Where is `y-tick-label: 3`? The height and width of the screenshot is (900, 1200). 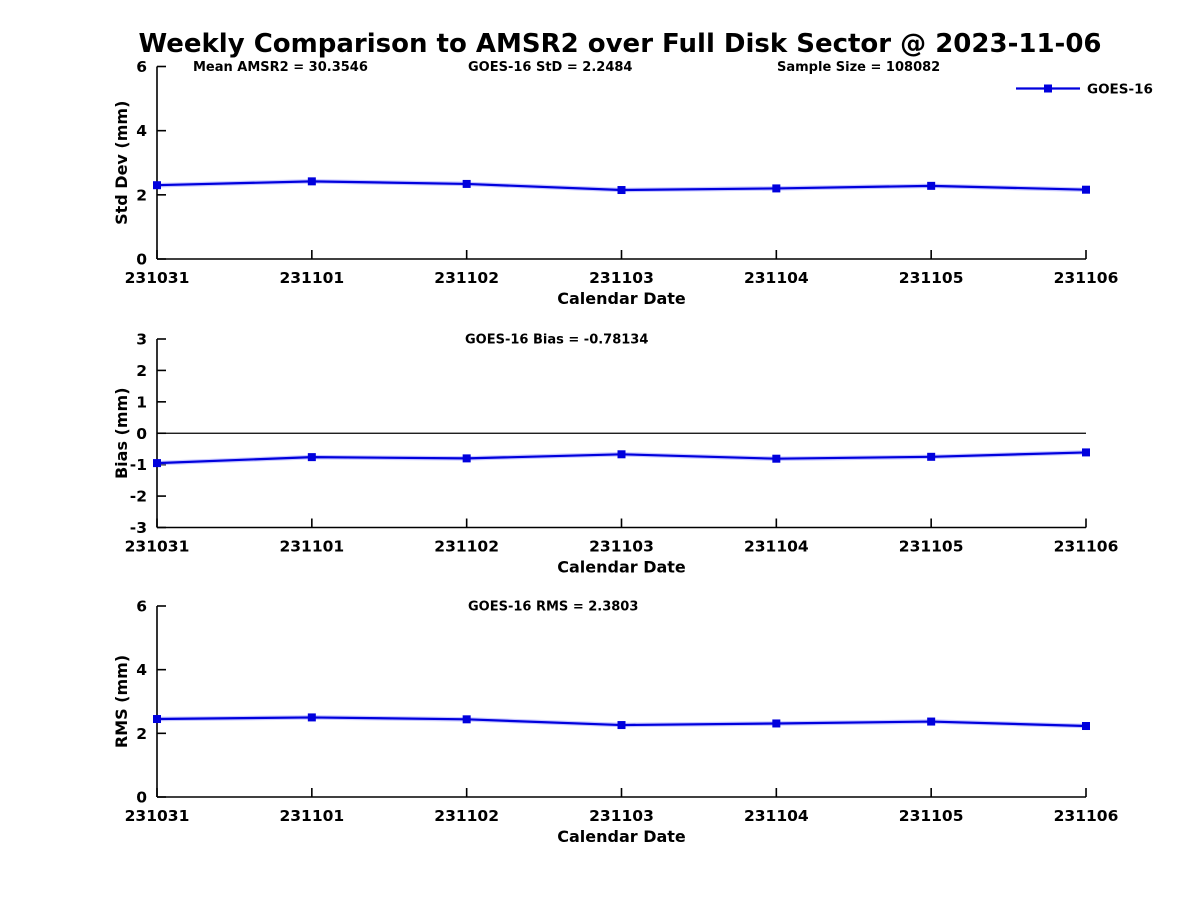
y-tick-label: 3 is located at coordinates (141, 340).